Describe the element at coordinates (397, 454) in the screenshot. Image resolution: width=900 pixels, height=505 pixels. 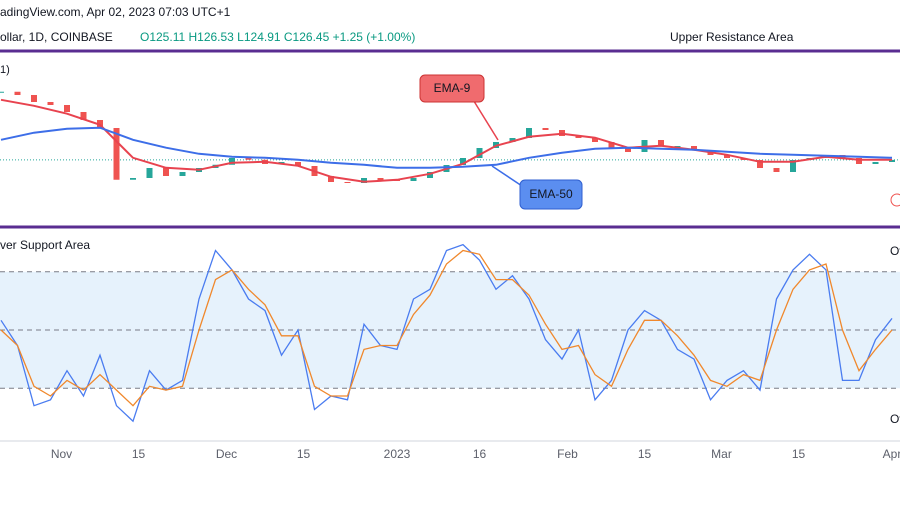
I see `x-tick-label: 2023` at that location.